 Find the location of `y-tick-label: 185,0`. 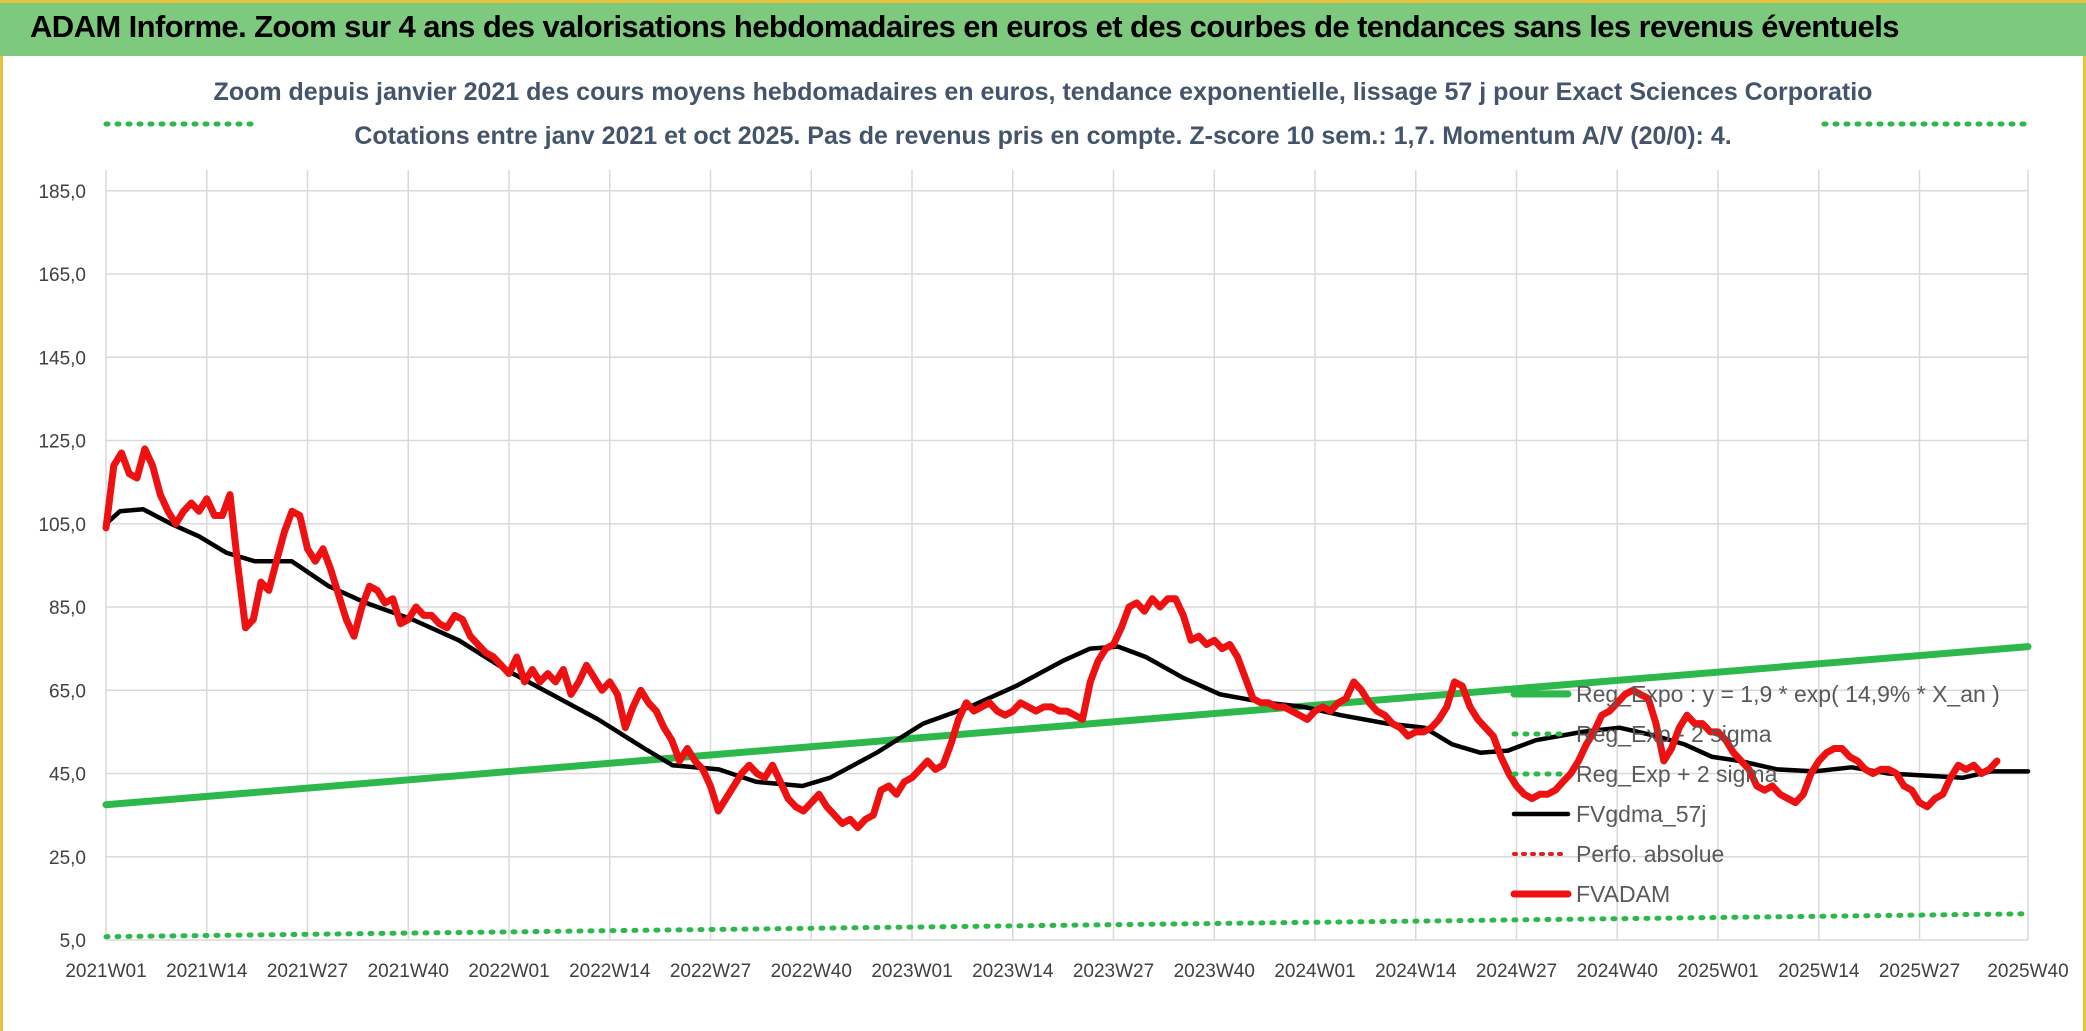

y-tick-label: 185,0 is located at coordinates (62, 192).